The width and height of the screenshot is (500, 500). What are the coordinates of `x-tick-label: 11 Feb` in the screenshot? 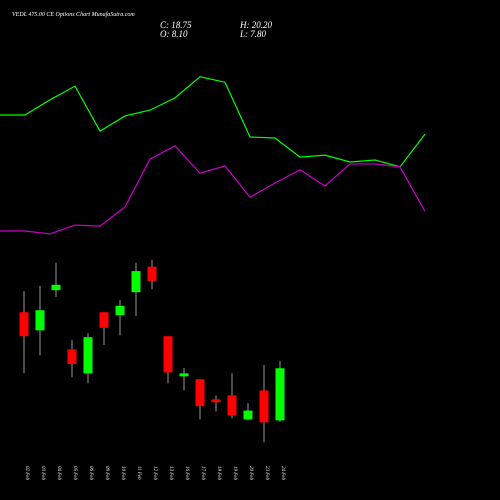 It's located at (138, 473).